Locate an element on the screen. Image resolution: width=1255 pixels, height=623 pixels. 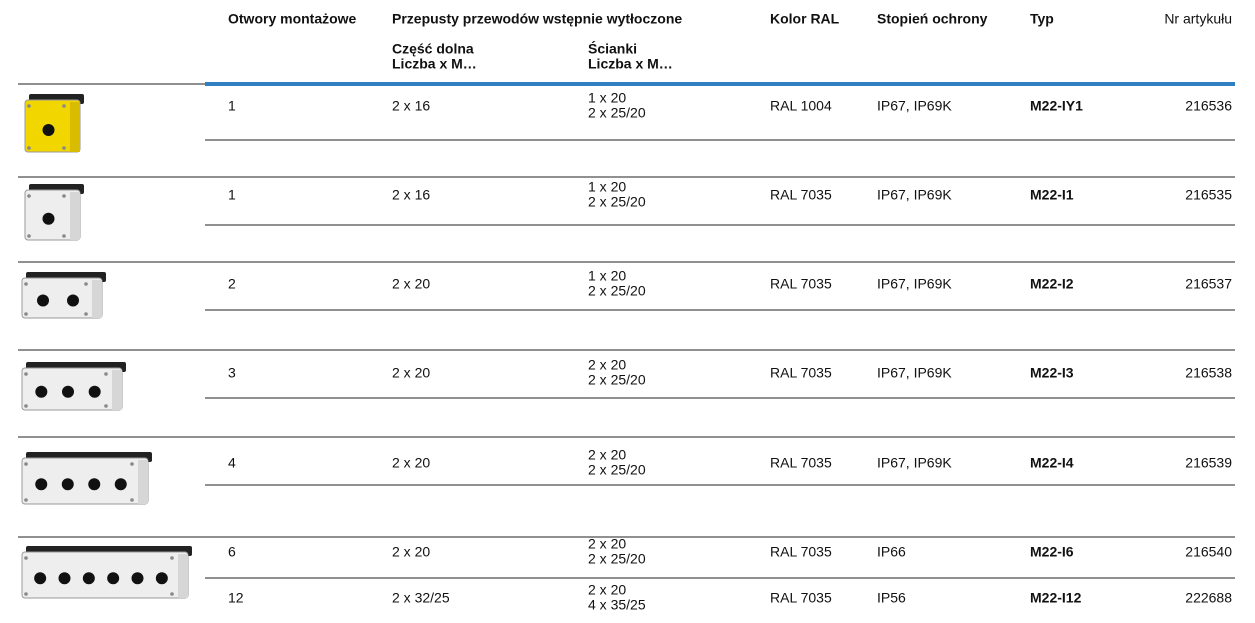
cell: M22-I3 is located at coordinates (1052, 373).